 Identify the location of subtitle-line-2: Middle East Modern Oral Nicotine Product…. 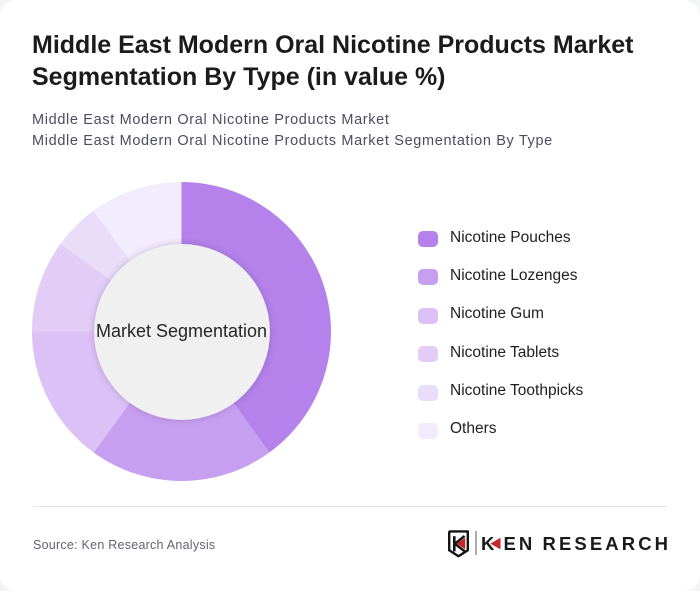
(292, 140).